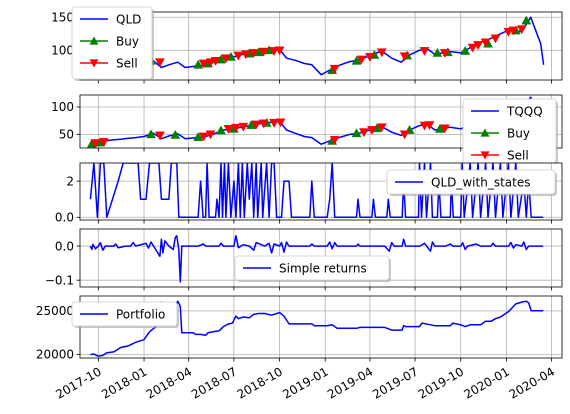  Describe the element at coordinates (532, 382) in the screenshot. I see `x-tick-label: 2020-04` at that location.